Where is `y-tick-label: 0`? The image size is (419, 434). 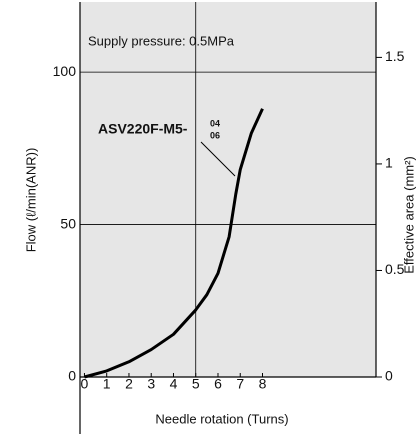
y-tick-label: 0 is located at coordinates (72, 376).